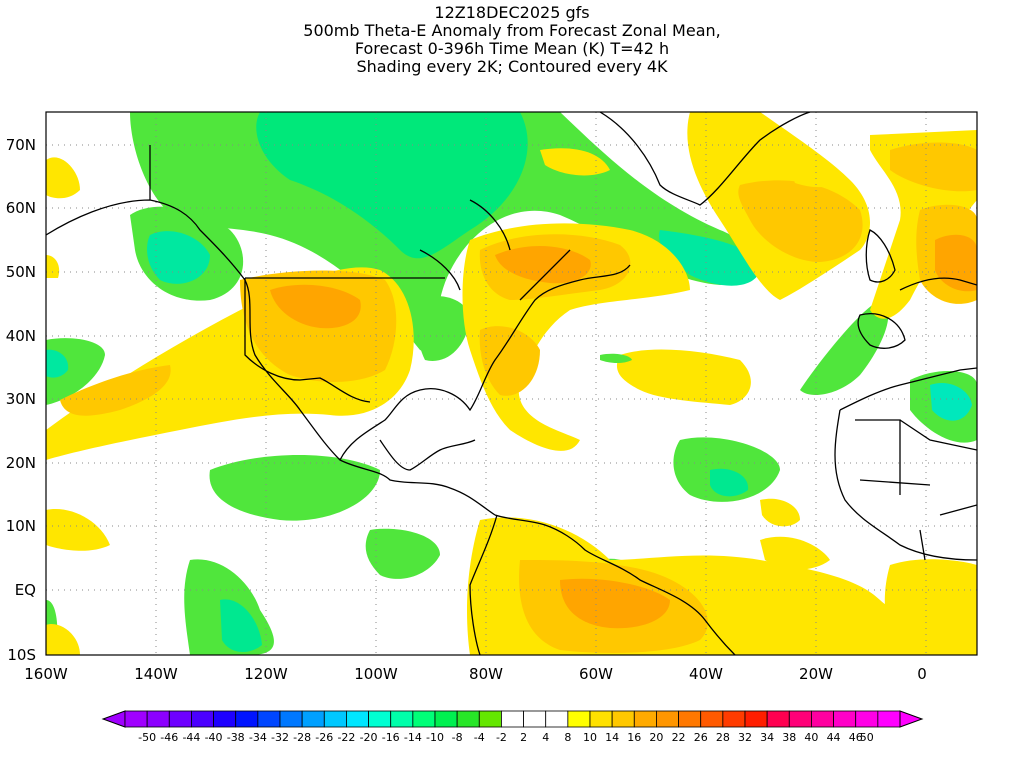 Image resolution: width=1024 pixels, height=768 pixels. What do you see at coordinates (479, 737) in the screenshot?
I see `colorbar-label: -4` at bounding box center [479, 737].